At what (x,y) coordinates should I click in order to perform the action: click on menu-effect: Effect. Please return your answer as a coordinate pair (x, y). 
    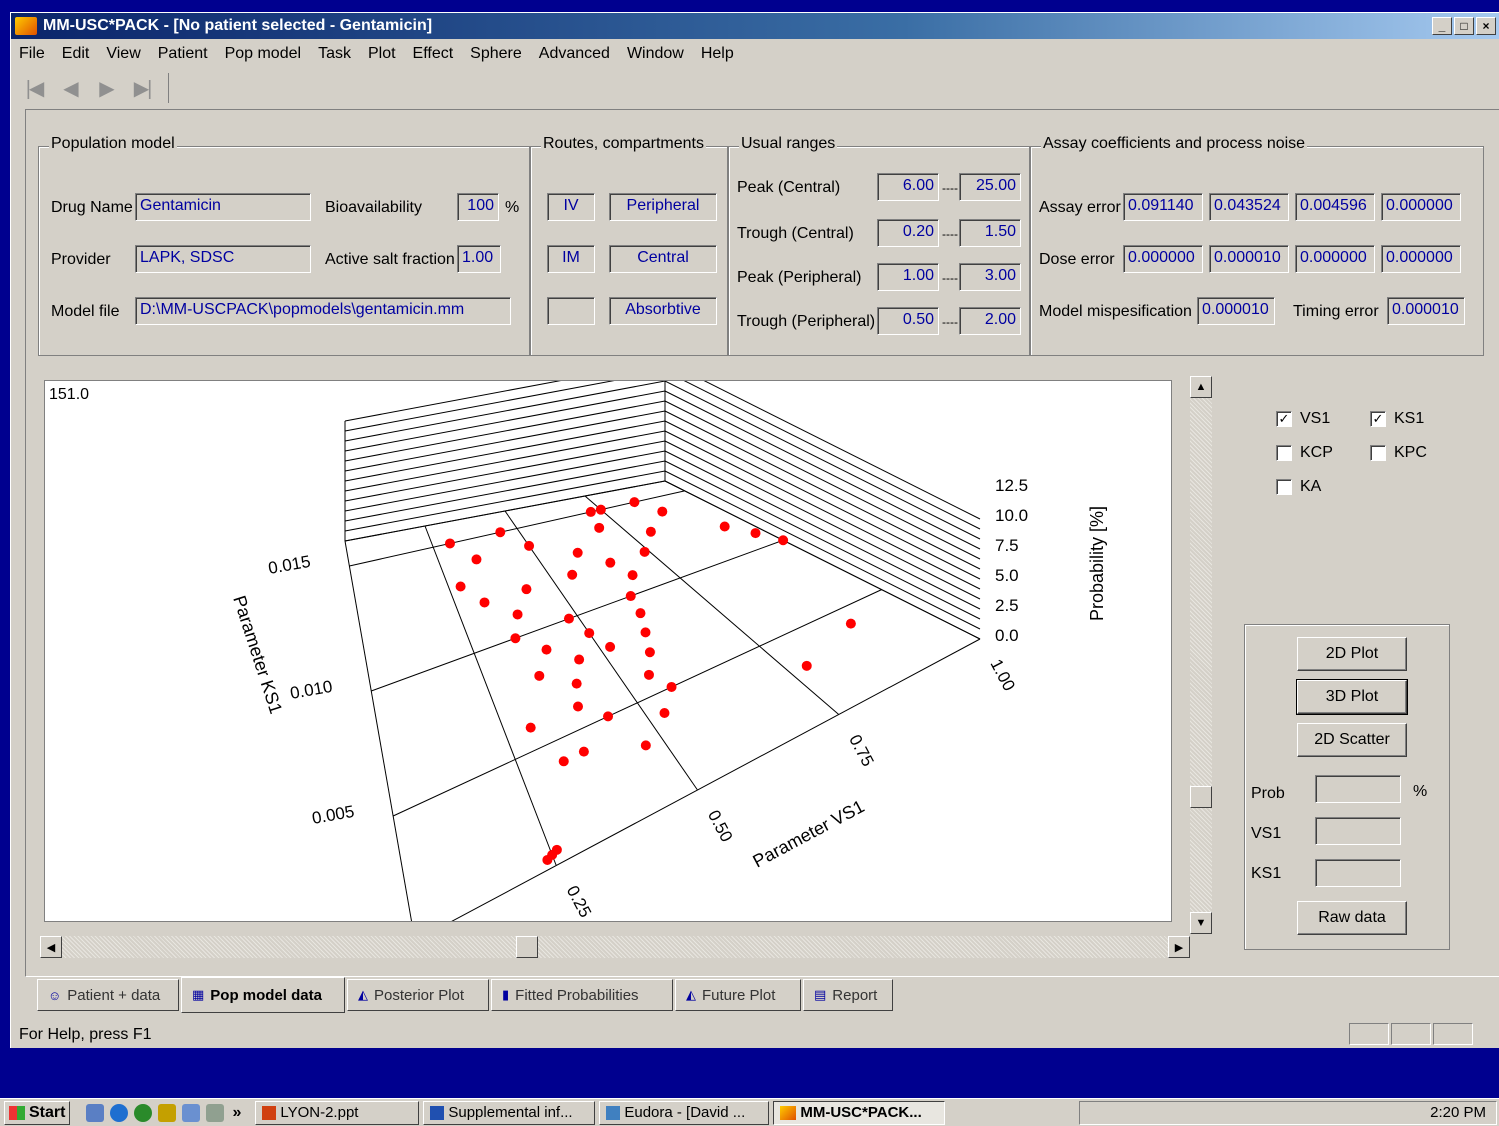
    Looking at the image, I should click on (433, 53).